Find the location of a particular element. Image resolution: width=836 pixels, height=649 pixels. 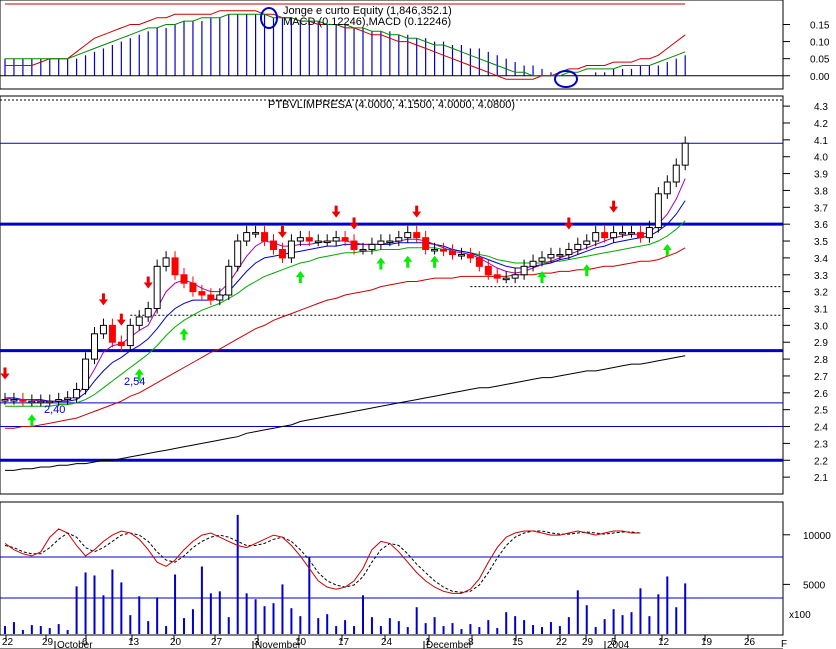

date-day-label: 15 is located at coordinates (518, 642).